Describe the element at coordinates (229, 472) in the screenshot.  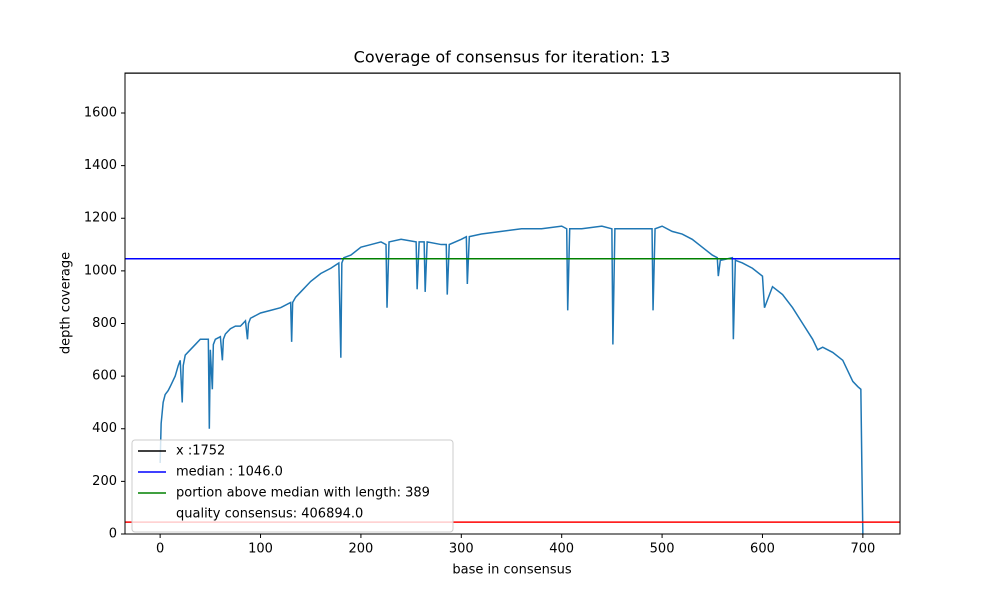
I see `legend-label: median : 1046.0` at that location.